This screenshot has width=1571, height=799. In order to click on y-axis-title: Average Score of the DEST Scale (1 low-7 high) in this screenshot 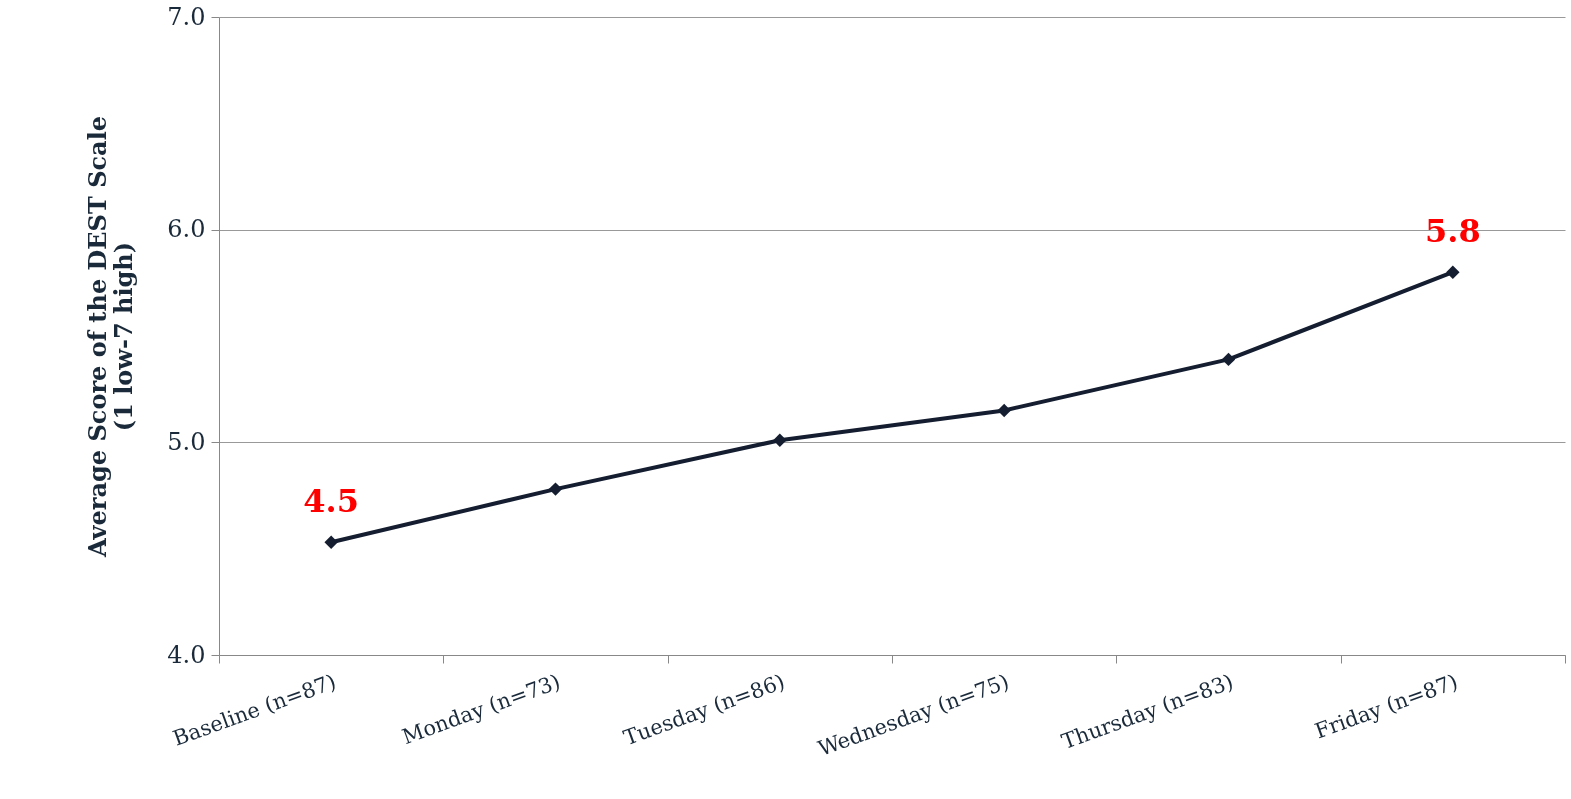, I will do `click(111, 337)`.